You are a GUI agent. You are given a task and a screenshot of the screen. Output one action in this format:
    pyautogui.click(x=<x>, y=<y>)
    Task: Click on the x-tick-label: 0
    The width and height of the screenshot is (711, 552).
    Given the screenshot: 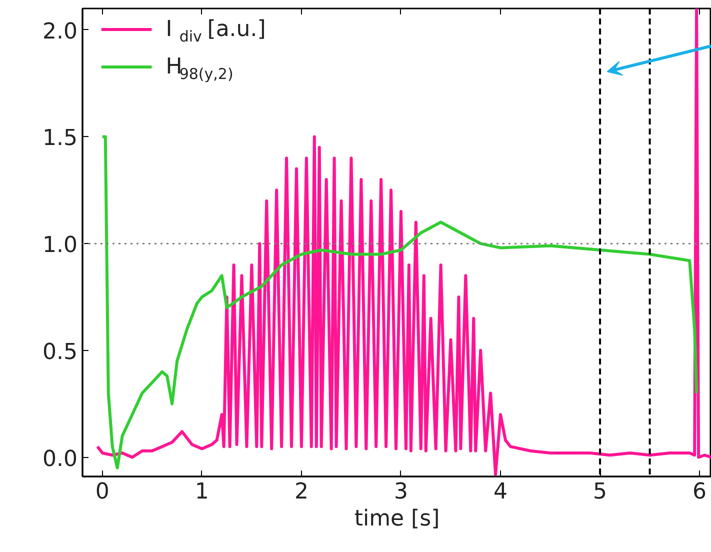 What is the action you would take?
    pyautogui.click(x=102, y=492)
    